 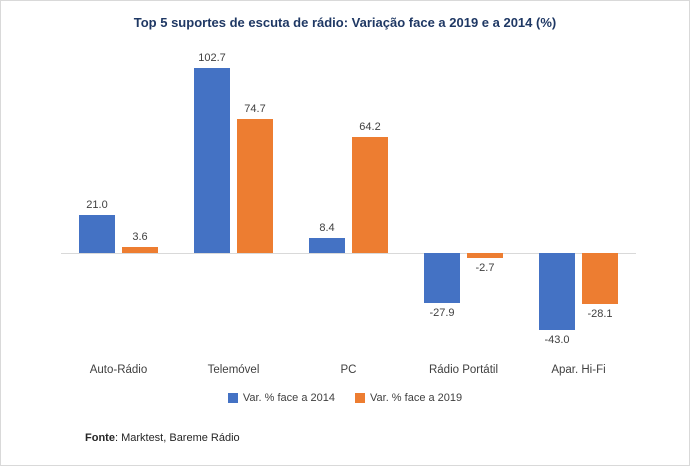 What do you see at coordinates (327, 227) in the screenshot?
I see `bar-value-label: 8.4` at bounding box center [327, 227].